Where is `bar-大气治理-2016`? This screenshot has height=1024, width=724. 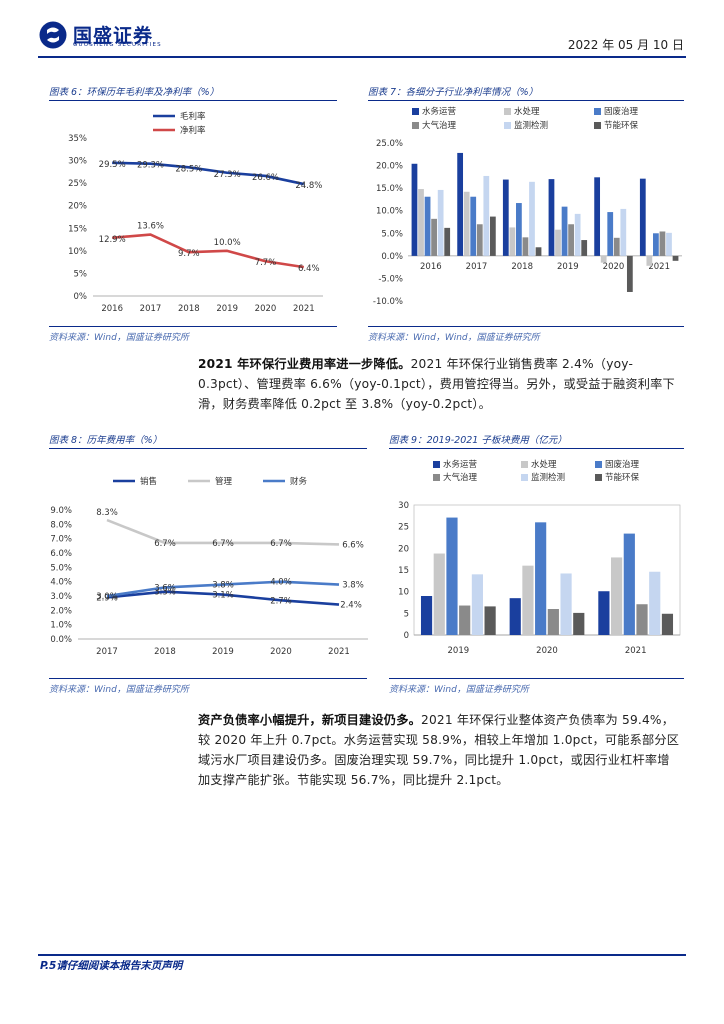 bar-大气治理-2016 is located at coordinates (434, 237).